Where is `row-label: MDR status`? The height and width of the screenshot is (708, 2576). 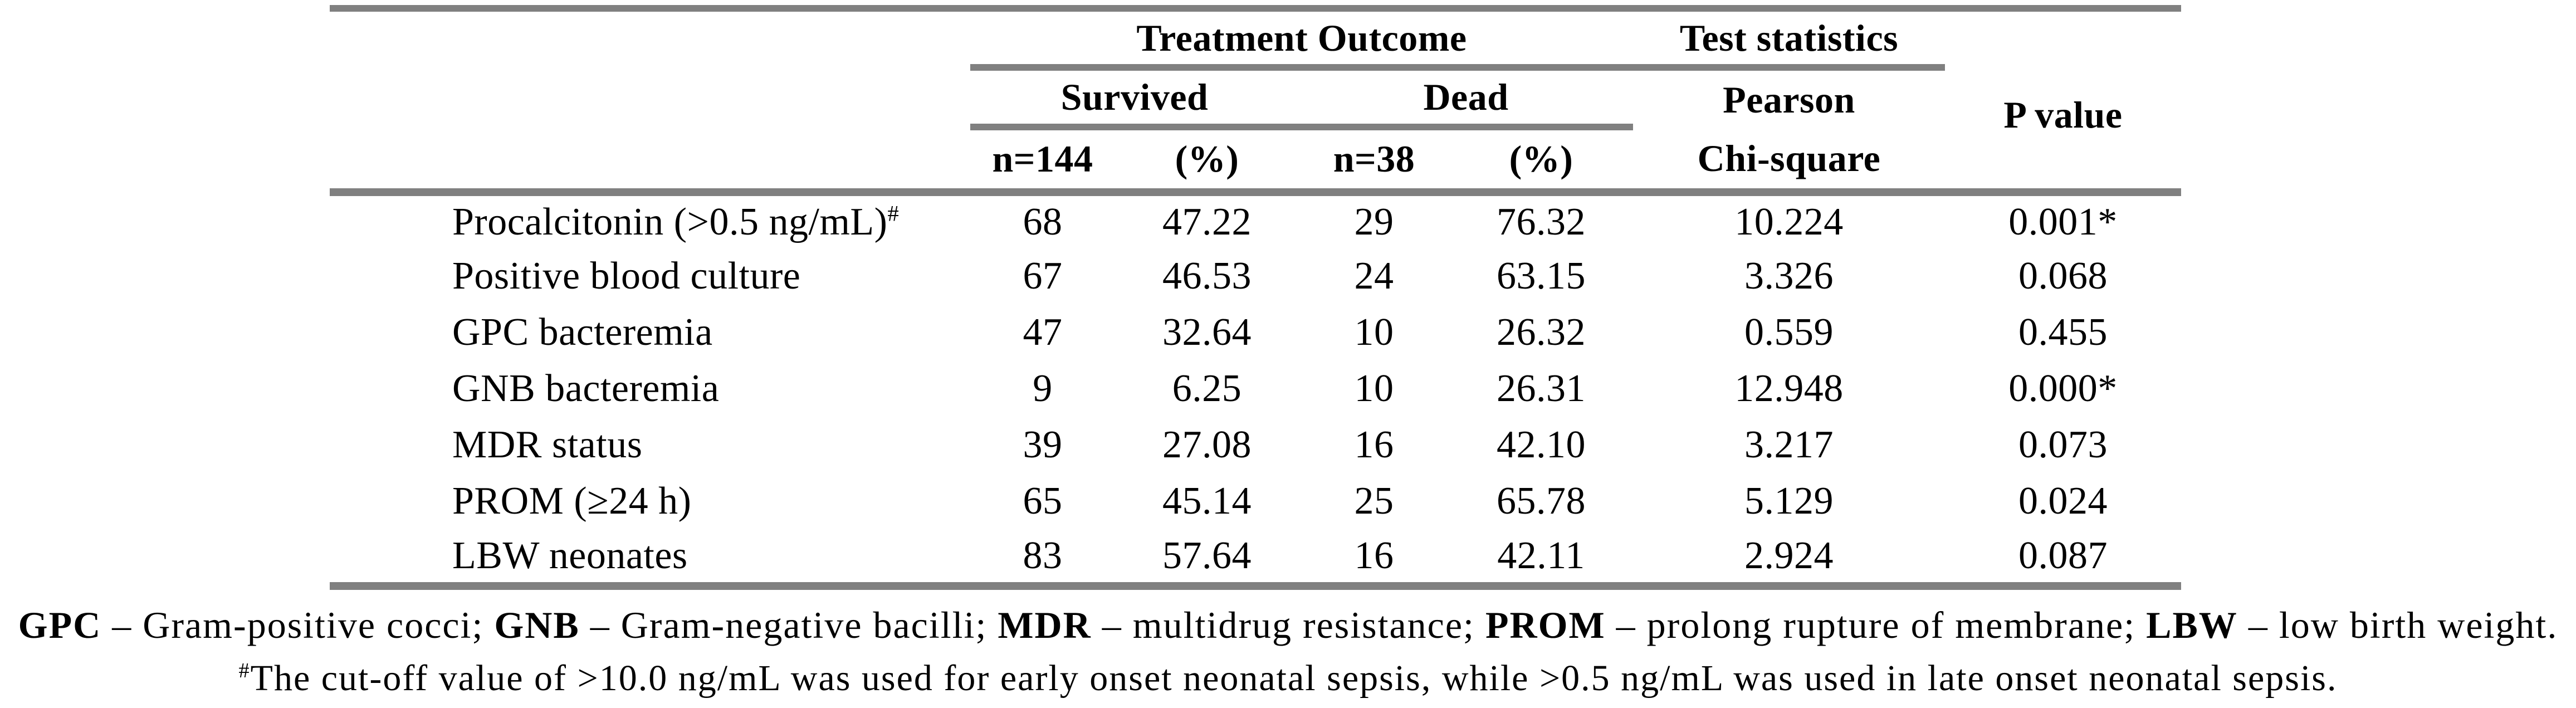
row-label: MDR status is located at coordinates (547, 445).